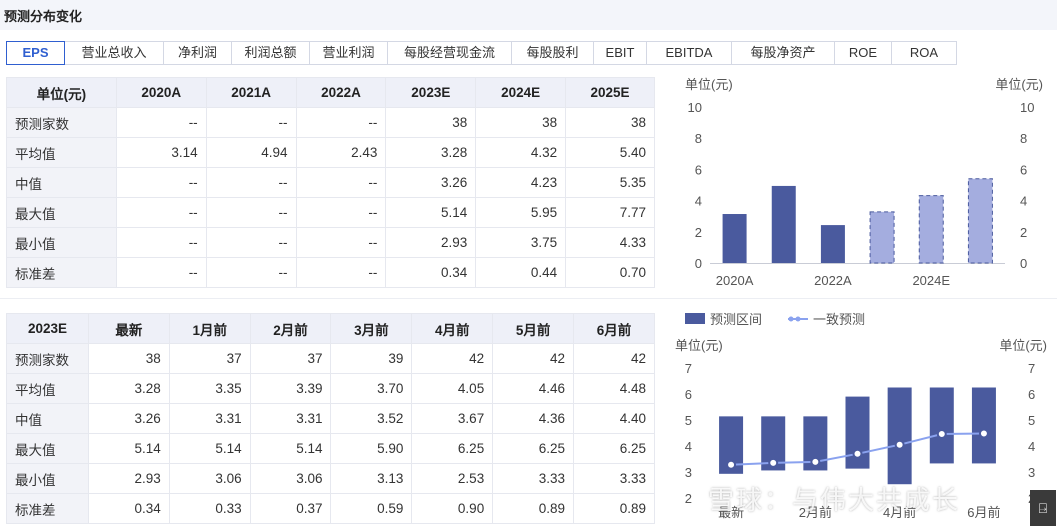  What do you see at coordinates (798, 319) in the screenshot?
I see `legend-line-marker` at bounding box center [798, 319].